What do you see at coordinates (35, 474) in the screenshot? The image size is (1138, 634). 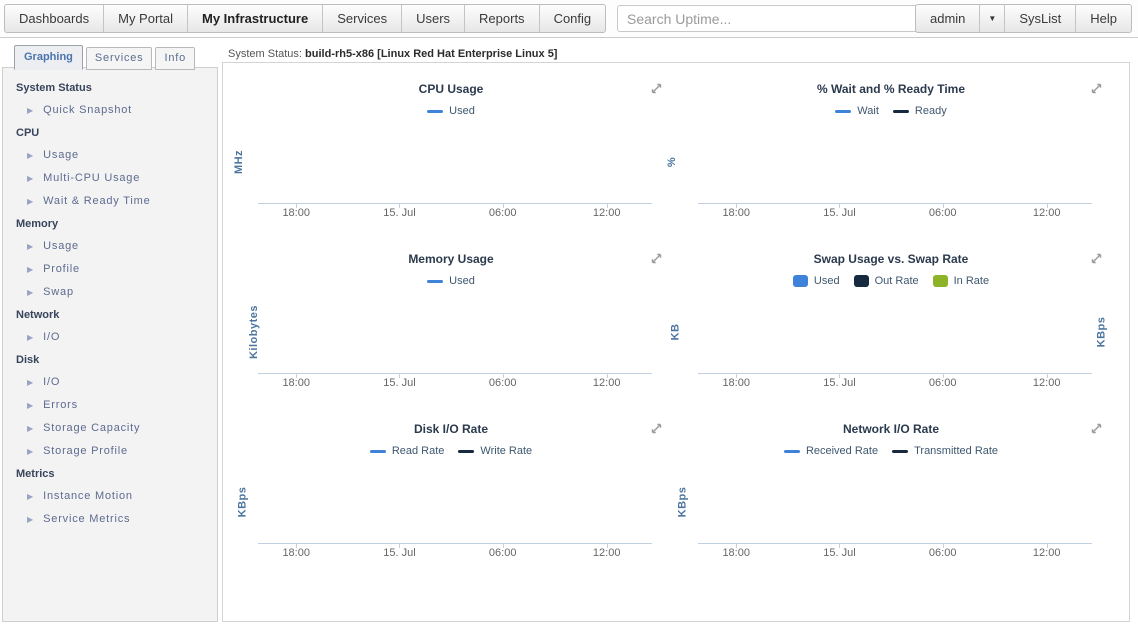 I see `sidebar-section-metrics: Metrics` at bounding box center [35, 474].